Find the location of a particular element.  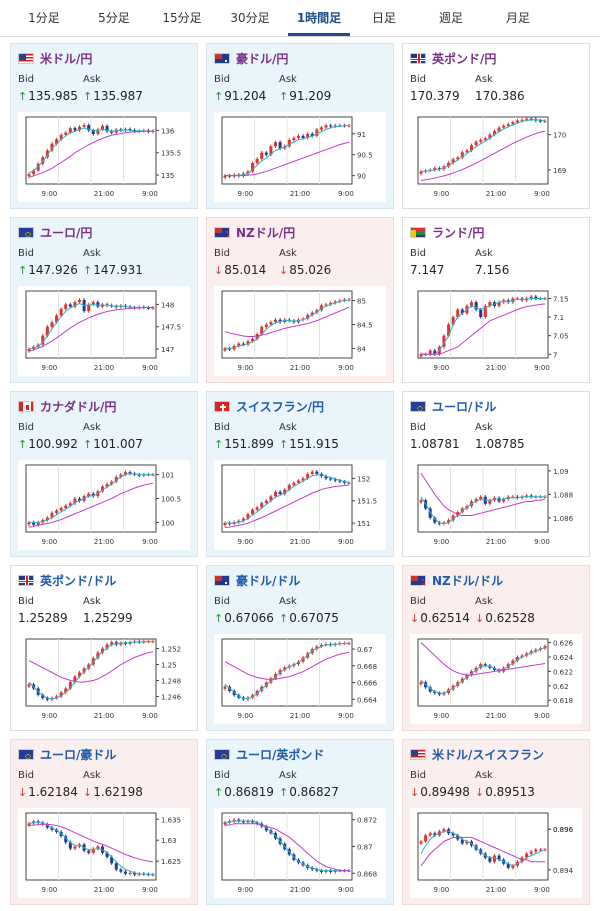

ask-value: 7.156 is located at coordinates (492, 270).